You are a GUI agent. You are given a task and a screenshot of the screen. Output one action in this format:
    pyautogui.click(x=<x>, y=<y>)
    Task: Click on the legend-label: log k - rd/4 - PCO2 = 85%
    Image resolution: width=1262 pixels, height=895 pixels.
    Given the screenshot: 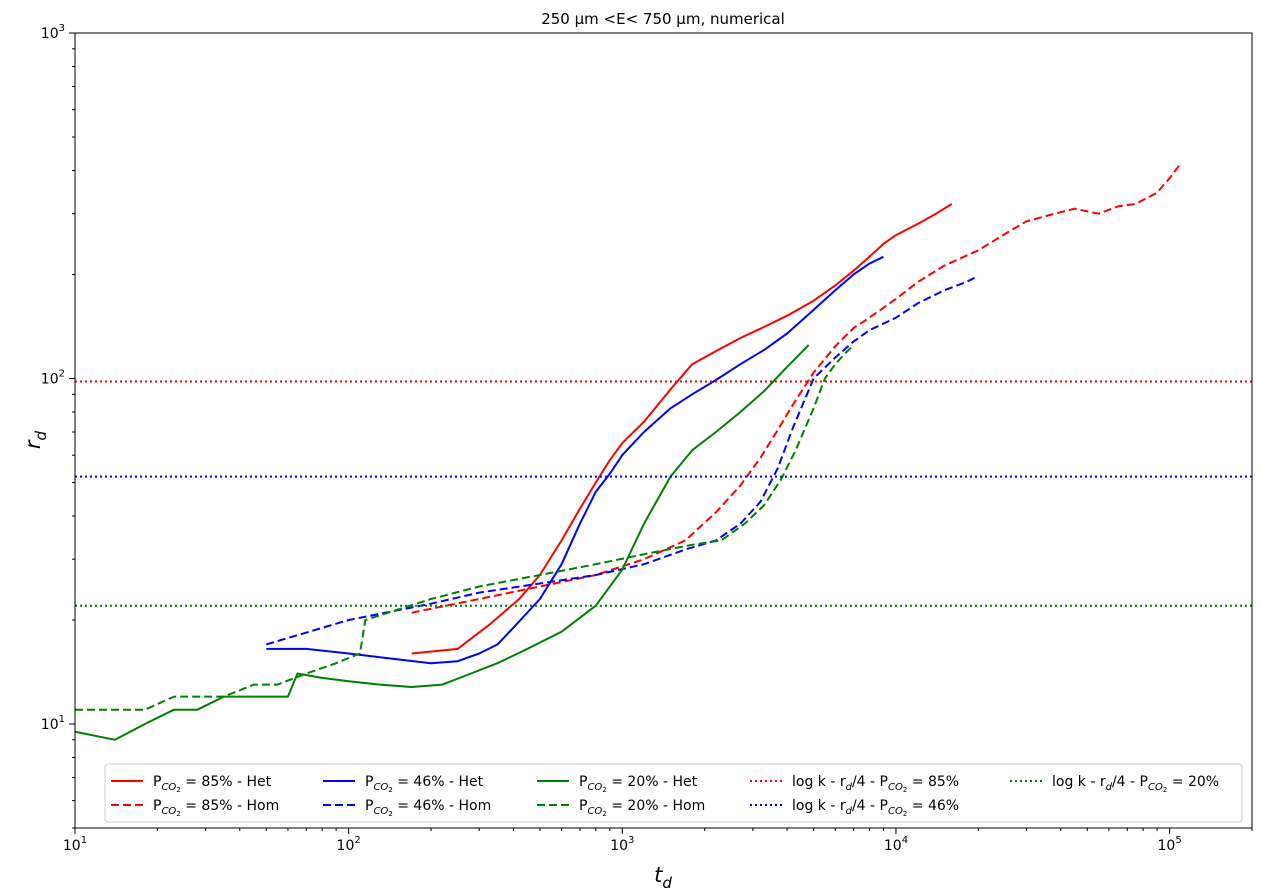 What is the action you would take?
    pyautogui.click(x=875, y=784)
    